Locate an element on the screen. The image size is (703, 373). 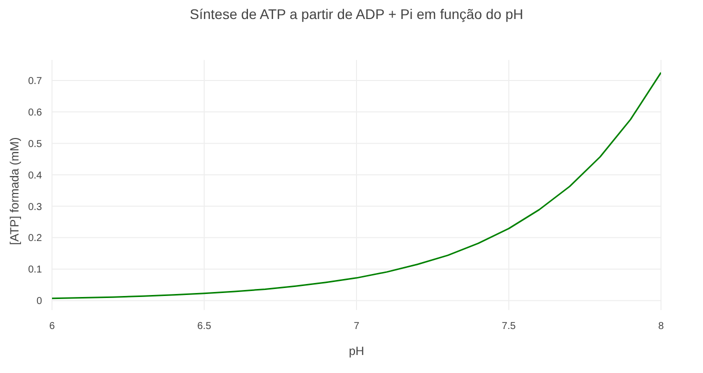
y-tick-label: 0.4 is located at coordinates (35, 176).